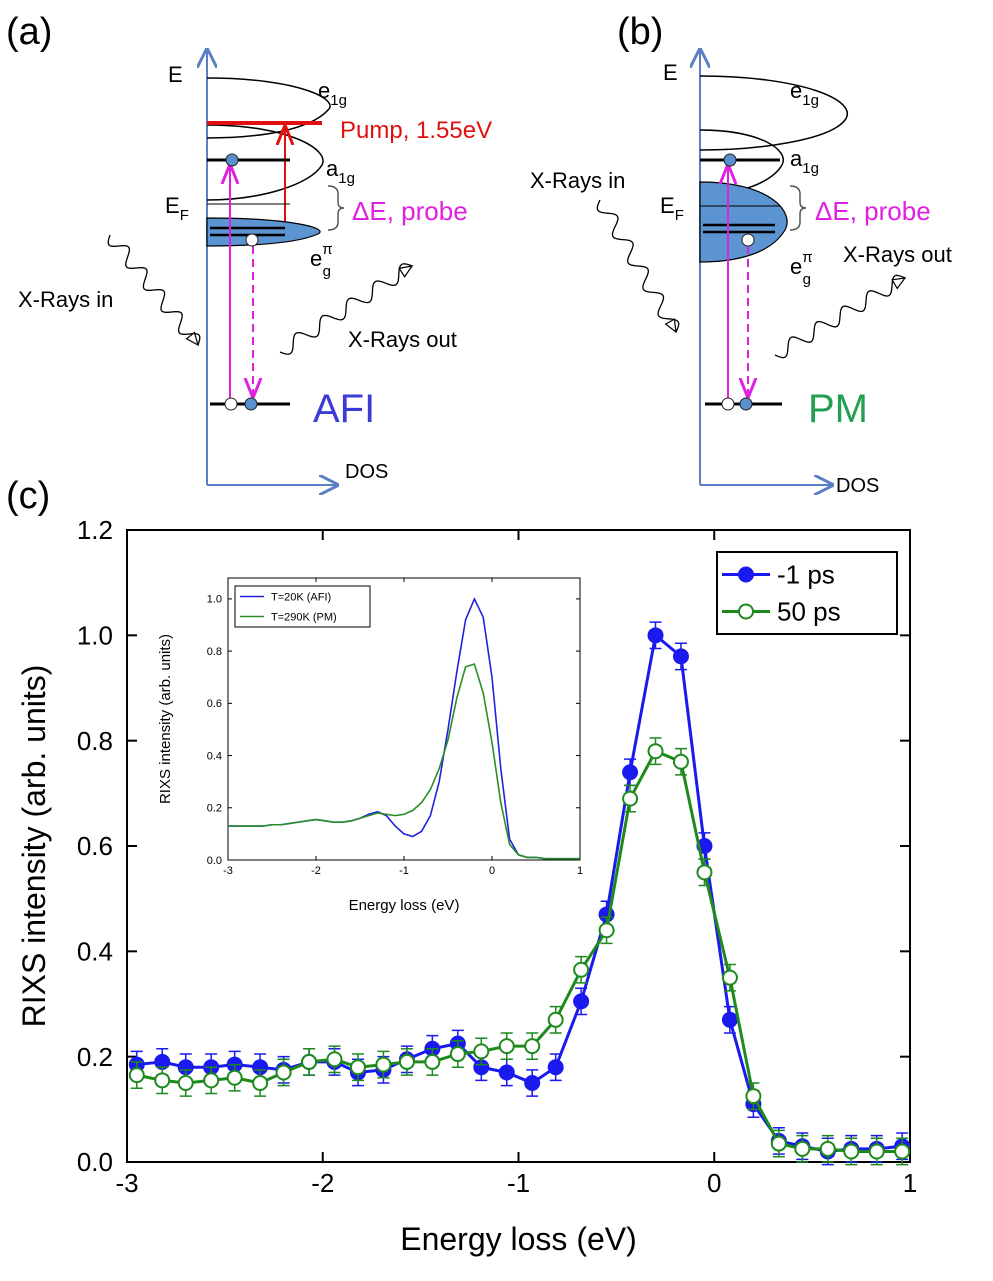 The image size is (993, 1281). What do you see at coordinates (95, 530) in the screenshot?
I see `y-tick-label: 1.2` at bounding box center [95, 530].